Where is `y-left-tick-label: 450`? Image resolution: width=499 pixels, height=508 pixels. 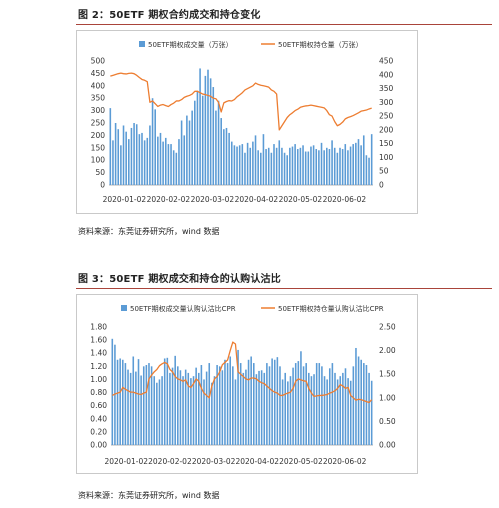 y-left-tick-label: 450 is located at coordinates (98, 73).